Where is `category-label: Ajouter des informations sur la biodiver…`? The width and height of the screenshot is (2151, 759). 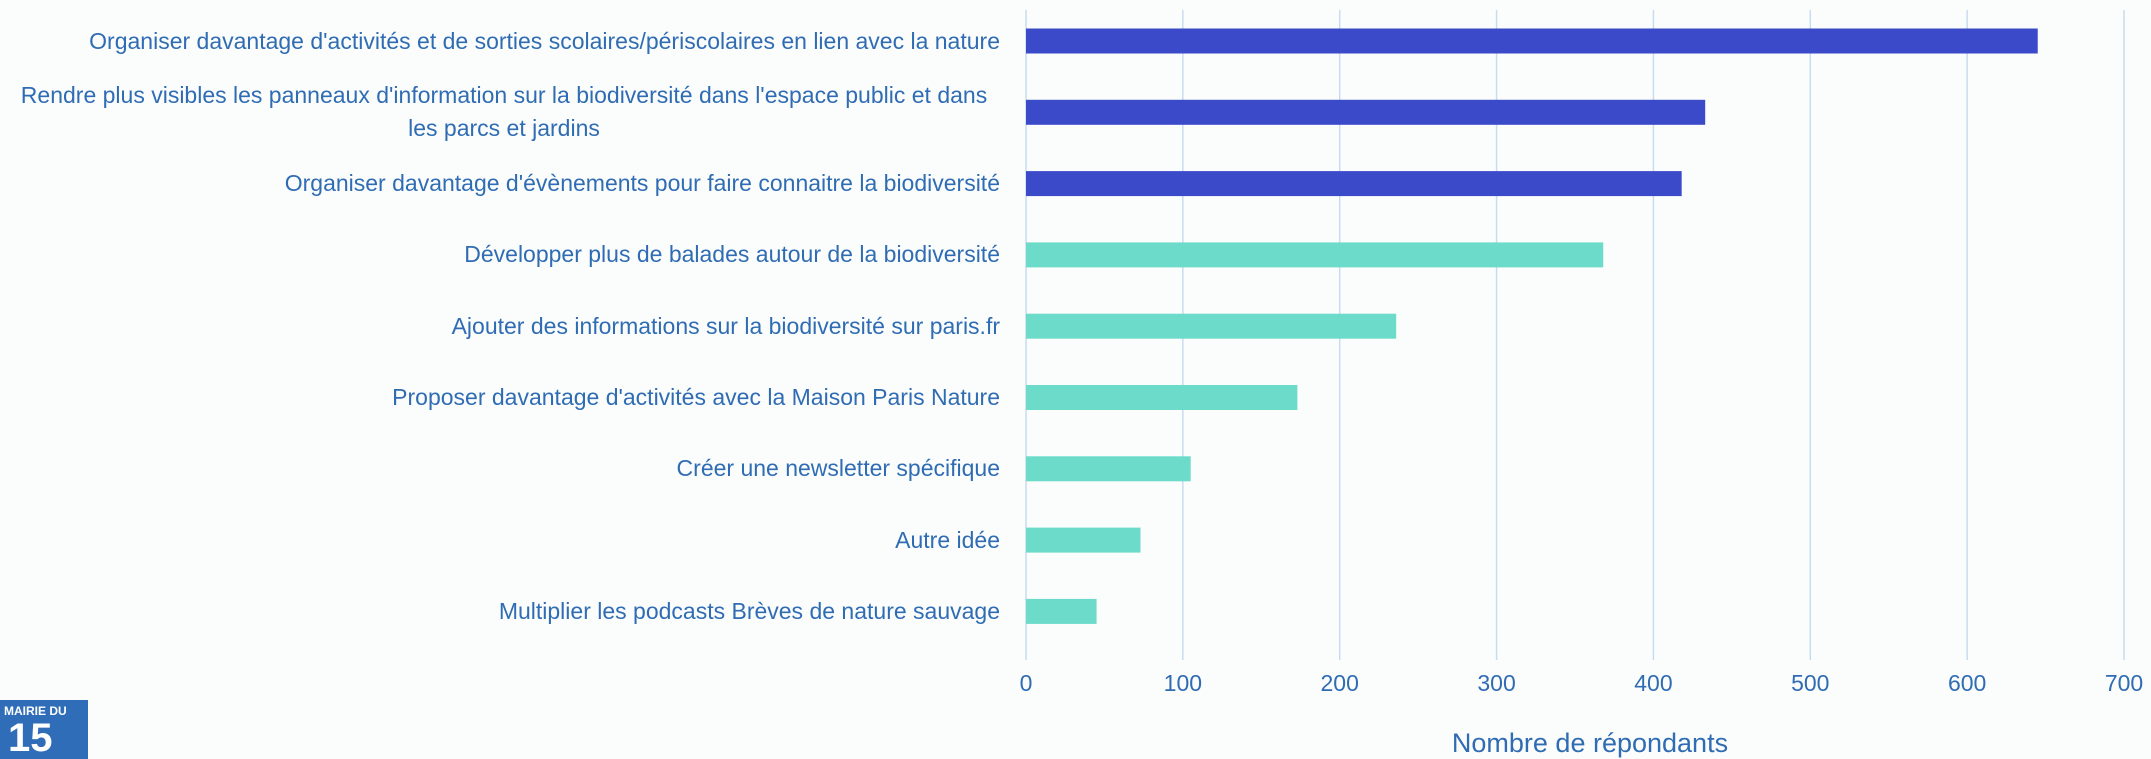
category-label: Ajouter des informations sur la biodiver… is located at coordinates (504, 326).